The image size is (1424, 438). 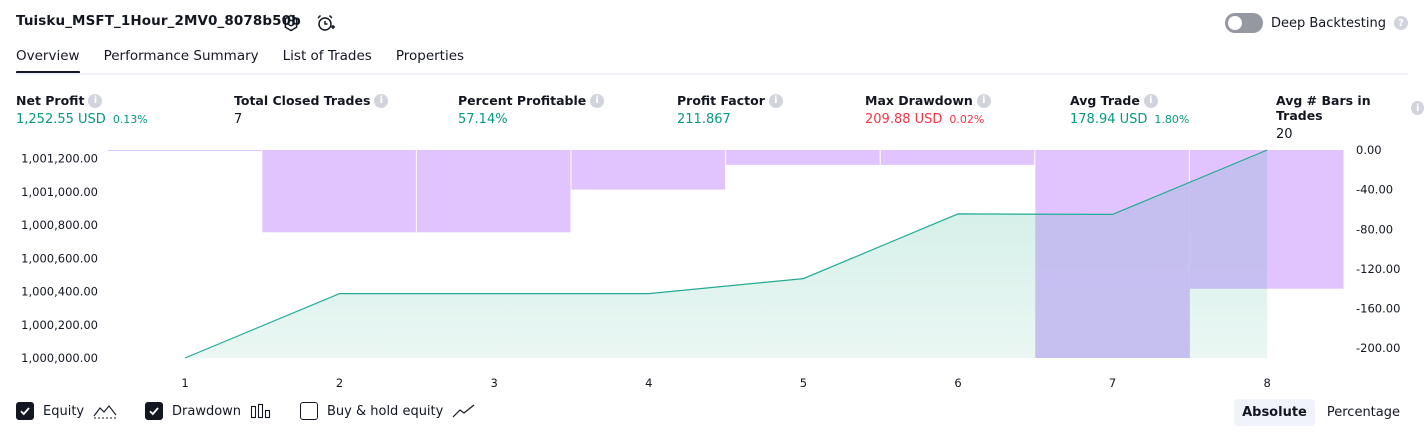 What do you see at coordinates (238, 119) in the screenshot?
I see `metric-value: 7` at bounding box center [238, 119].